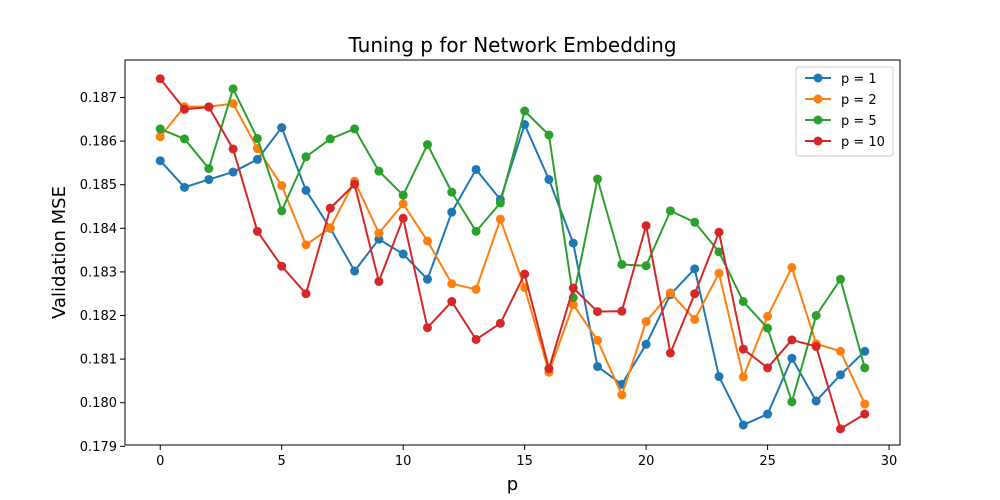  I want to click on x-tick-label: 10, so click(403, 461).